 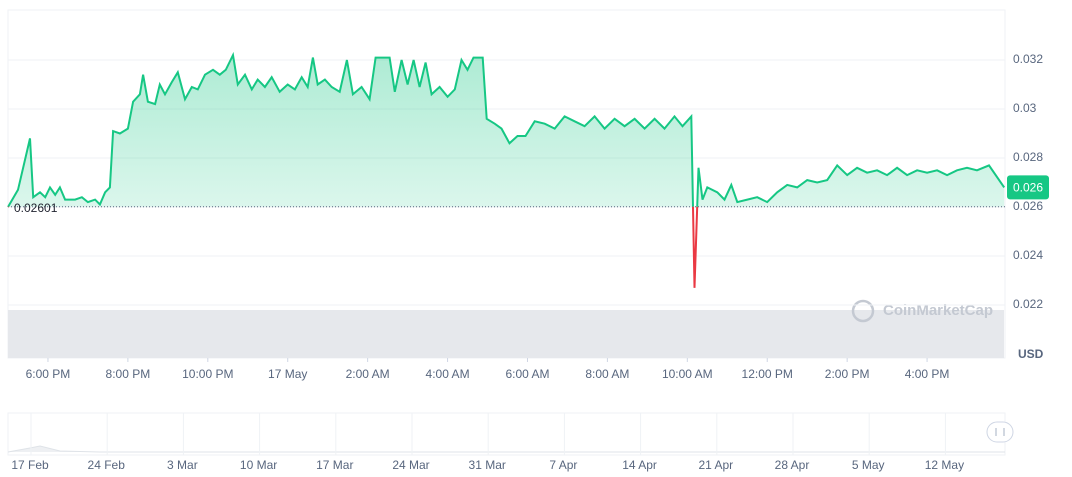 I want to click on navigator-label: 17 Feb, so click(x=30, y=465).